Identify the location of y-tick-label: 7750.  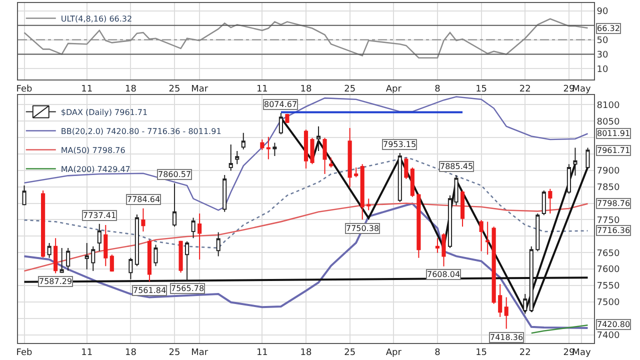
(608, 221).